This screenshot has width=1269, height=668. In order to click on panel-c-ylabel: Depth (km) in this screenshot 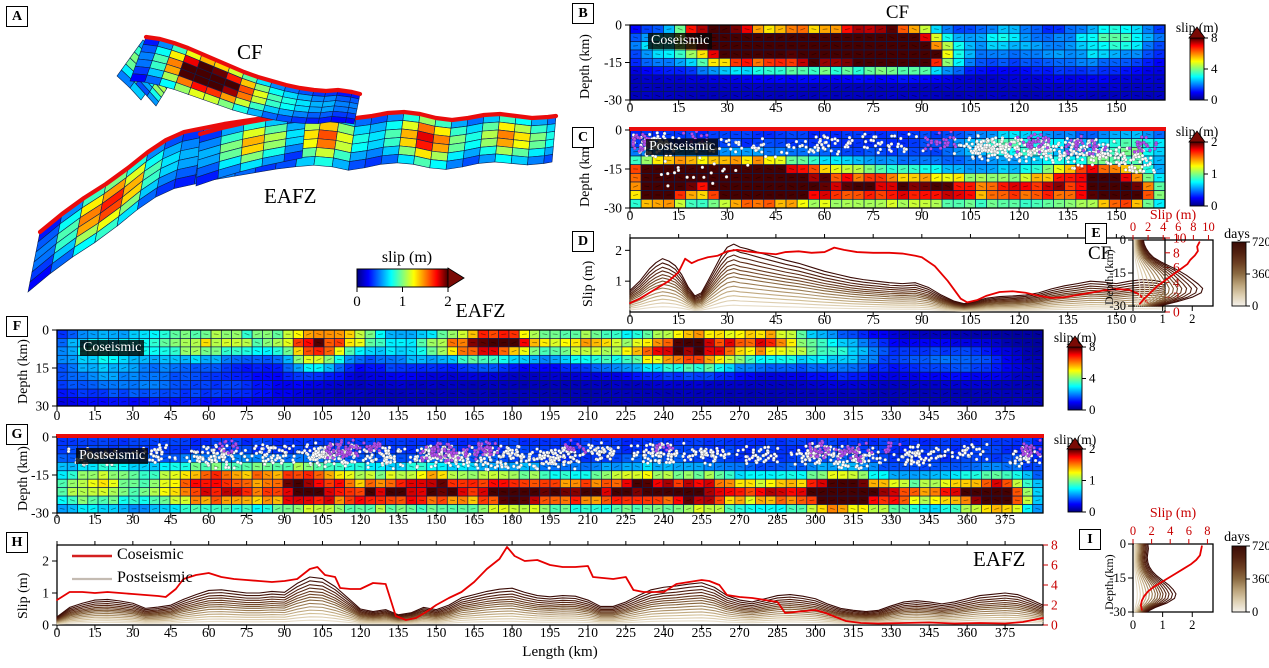, I will do `click(585, 174)`.